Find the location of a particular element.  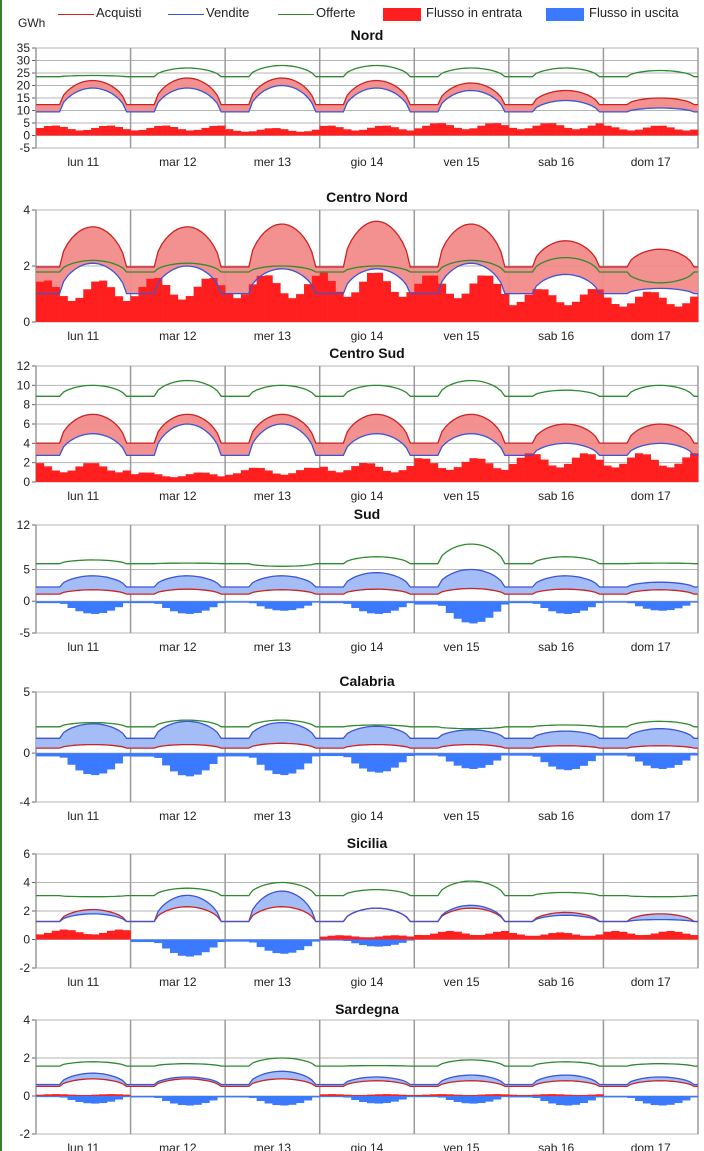

legend-swatch-offerte is located at coordinates (296, 14).